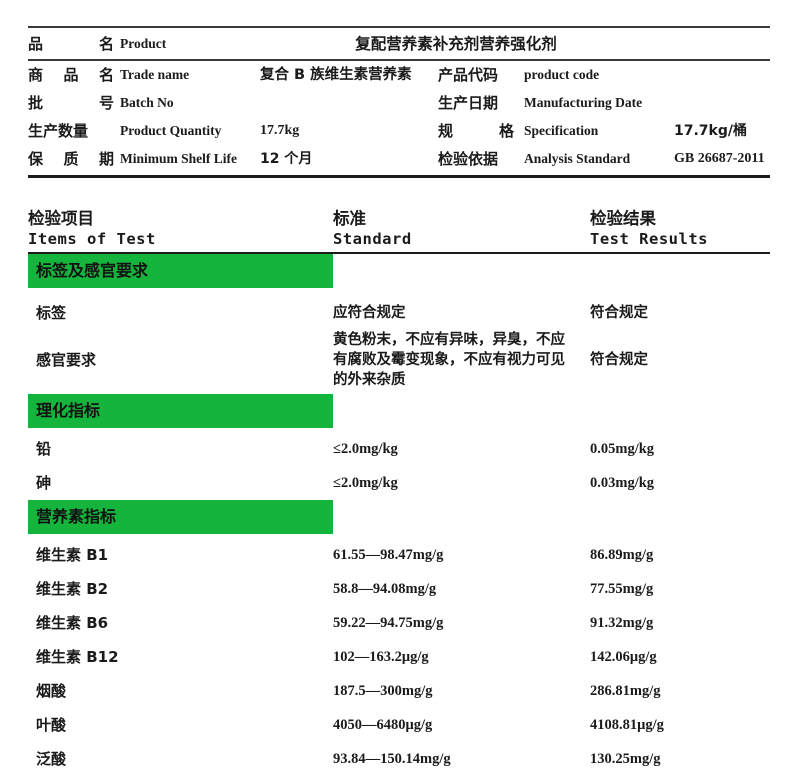 The width and height of the screenshot is (800, 776). I want to click on label-product-code-en: product code, so click(562, 74).